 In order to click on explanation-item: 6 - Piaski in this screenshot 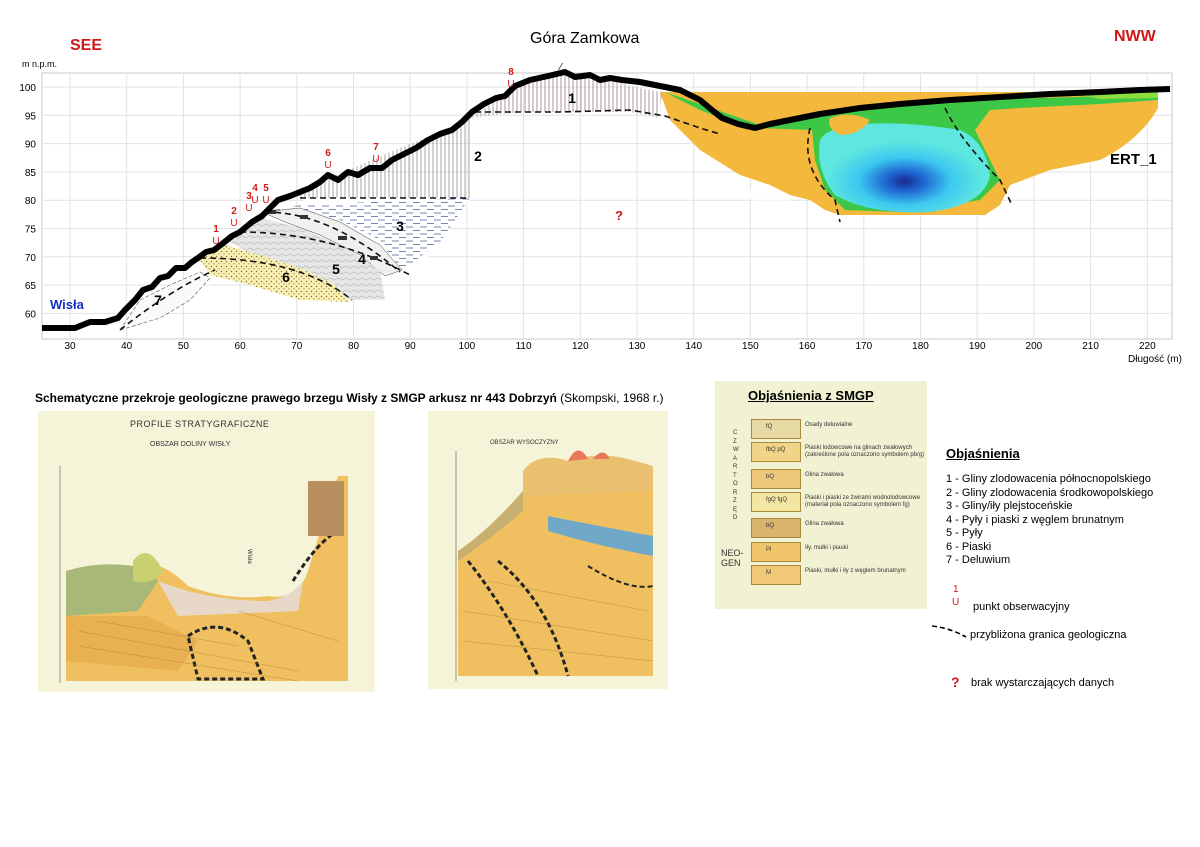, I will do `click(969, 546)`.